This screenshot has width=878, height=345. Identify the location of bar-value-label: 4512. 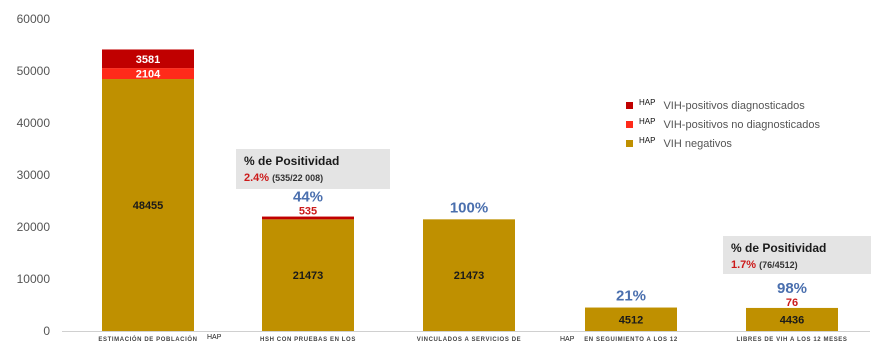
(631, 320).